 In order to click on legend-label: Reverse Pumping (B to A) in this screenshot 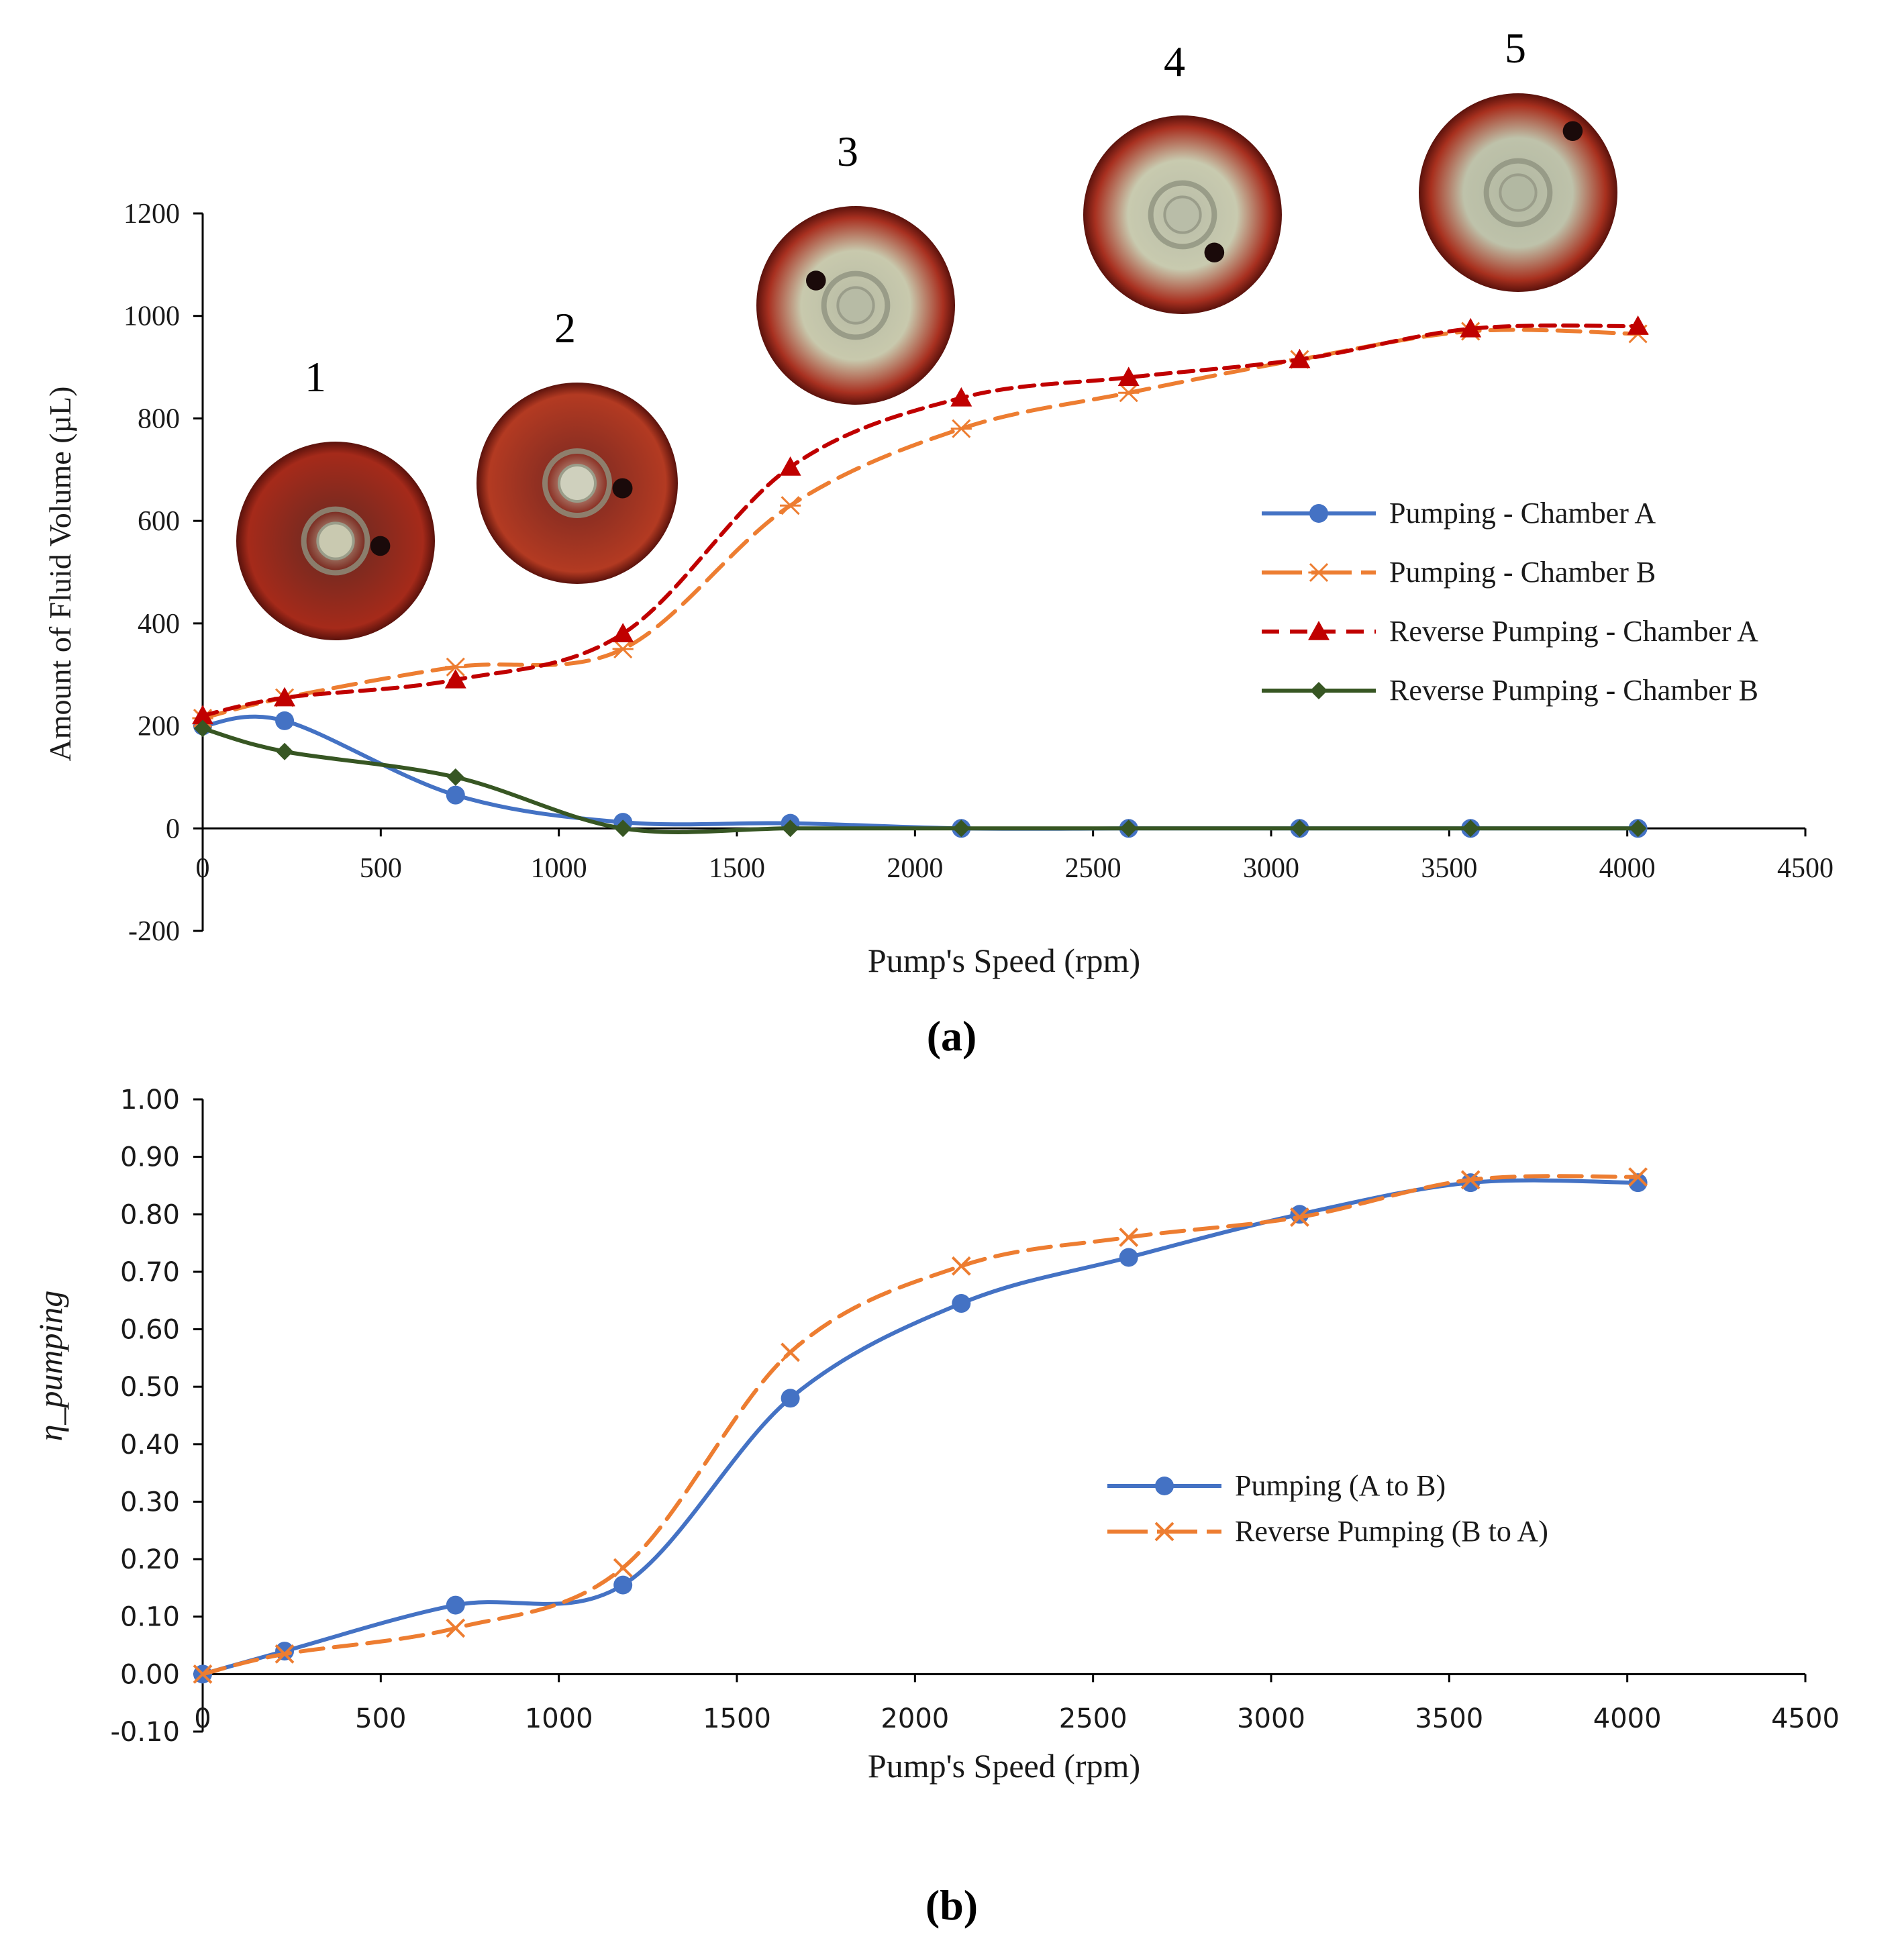, I will do `click(1391, 1531)`.